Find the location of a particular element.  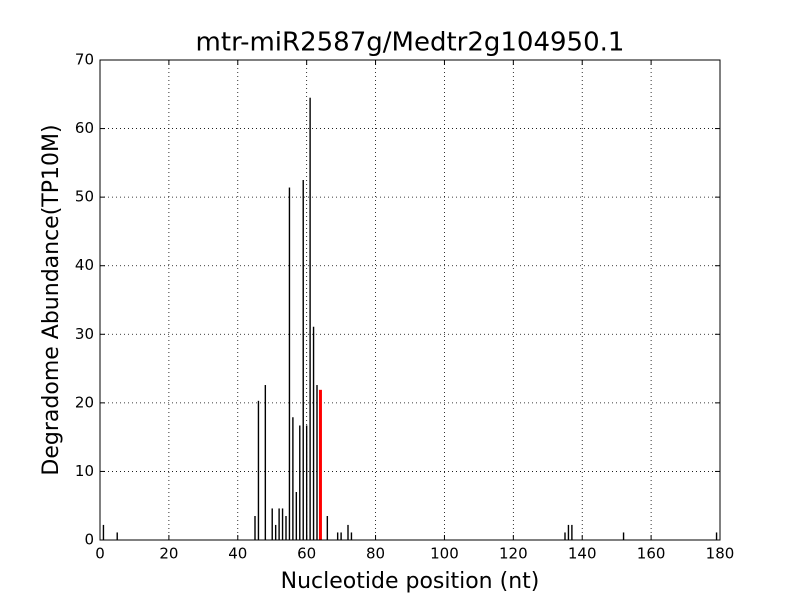

y-tick-label: 30 is located at coordinates (84, 334).